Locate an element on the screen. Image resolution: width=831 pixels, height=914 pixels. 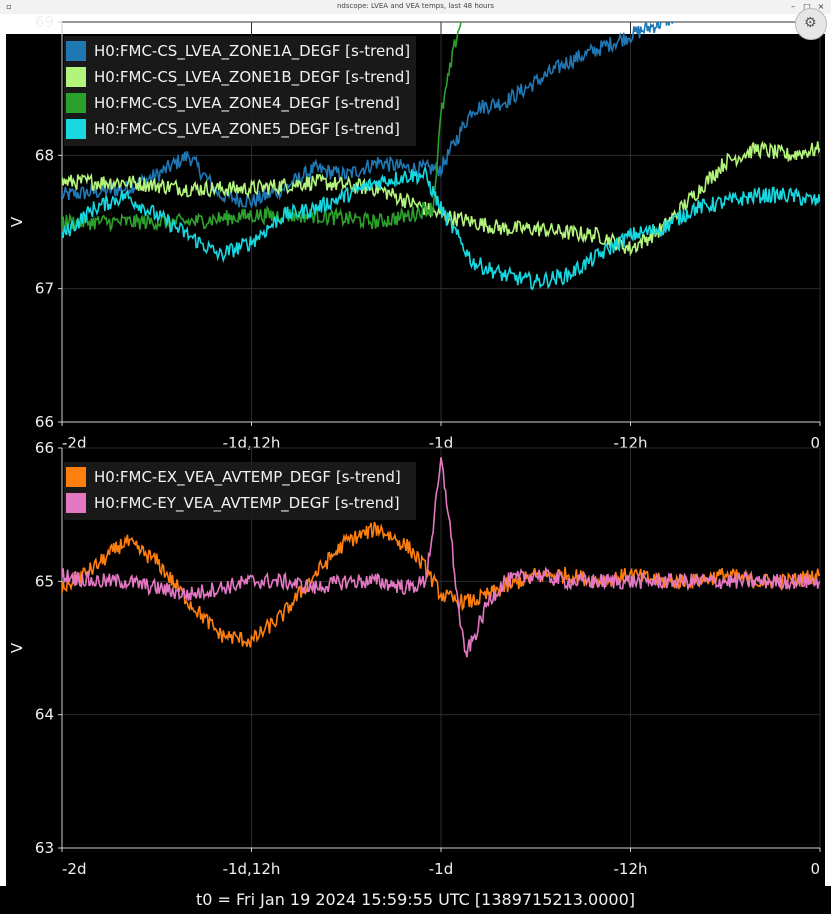
minimize-icon: – is located at coordinates (793, 6).